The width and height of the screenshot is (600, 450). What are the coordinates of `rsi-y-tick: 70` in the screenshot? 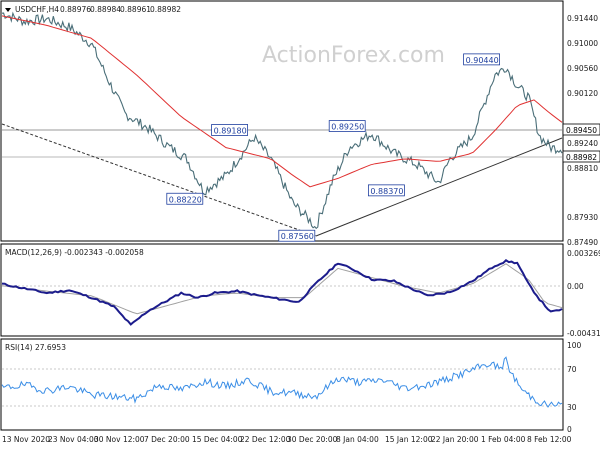 It's located at (572, 369).